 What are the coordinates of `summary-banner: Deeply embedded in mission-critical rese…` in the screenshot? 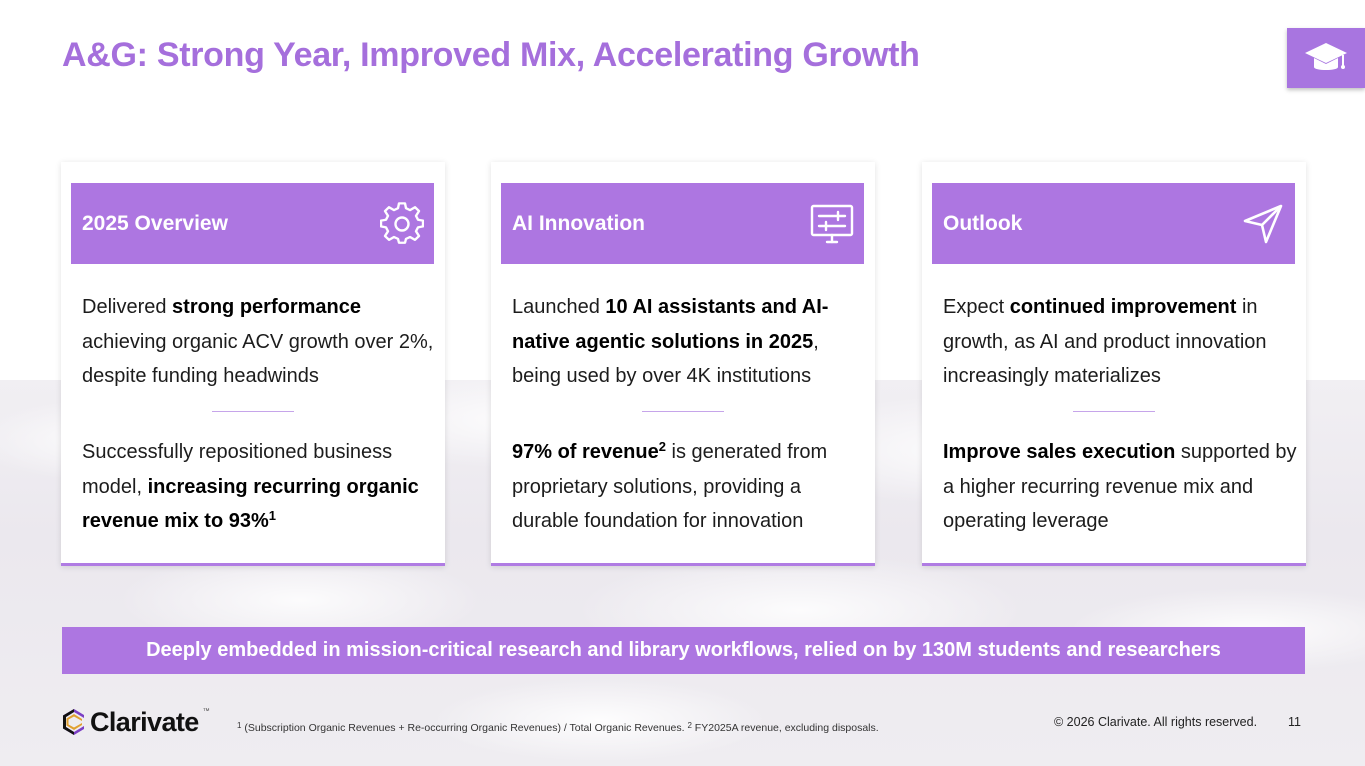 It's located at (683, 650).